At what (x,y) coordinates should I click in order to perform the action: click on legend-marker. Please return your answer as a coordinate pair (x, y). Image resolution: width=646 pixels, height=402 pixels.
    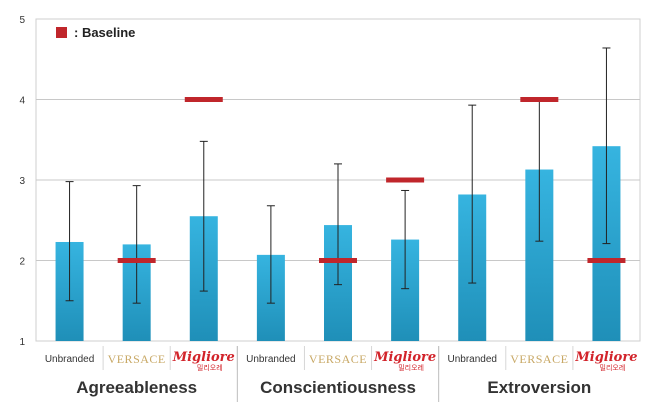
    Looking at the image, I should click on (61, 32).